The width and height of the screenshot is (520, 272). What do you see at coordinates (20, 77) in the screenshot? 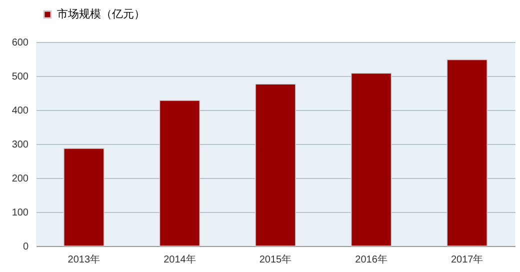
I see `y-tick-label: 500` at bounding box center [20, 77].